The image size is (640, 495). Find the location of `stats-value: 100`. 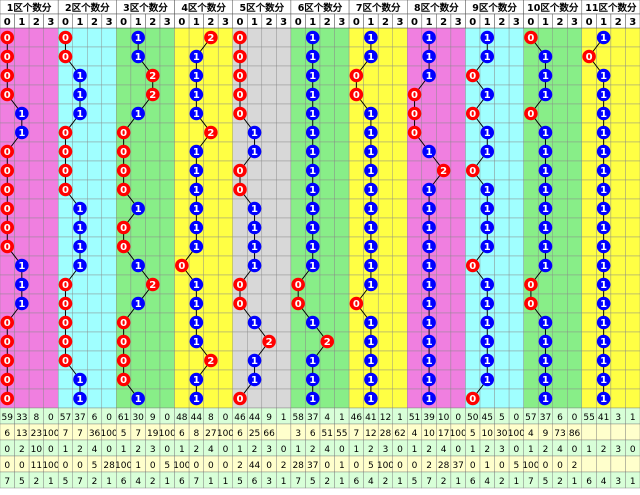

stats-value: 100 is located at coordinates (167, 434).